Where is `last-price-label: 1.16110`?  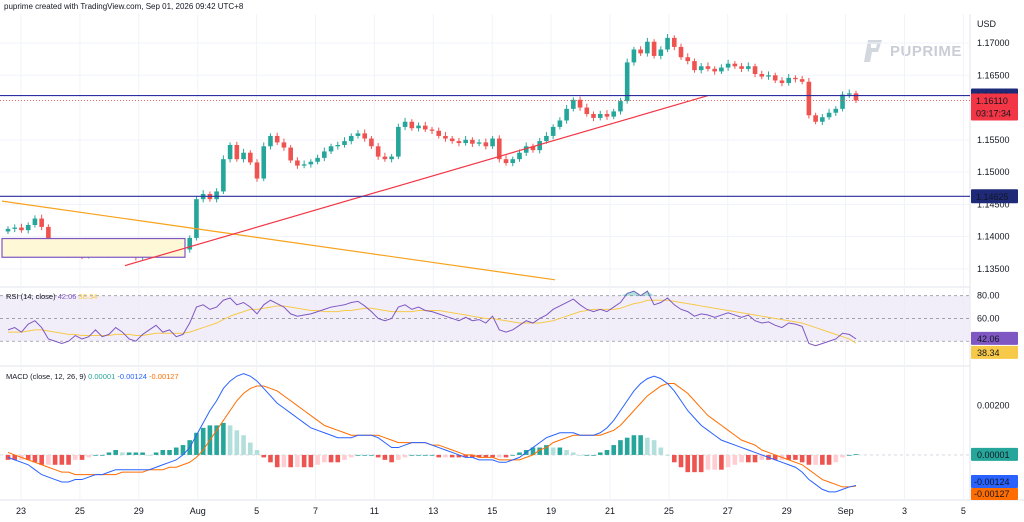 last-price-label: 1.16110 is located at coordinates (992, 101).